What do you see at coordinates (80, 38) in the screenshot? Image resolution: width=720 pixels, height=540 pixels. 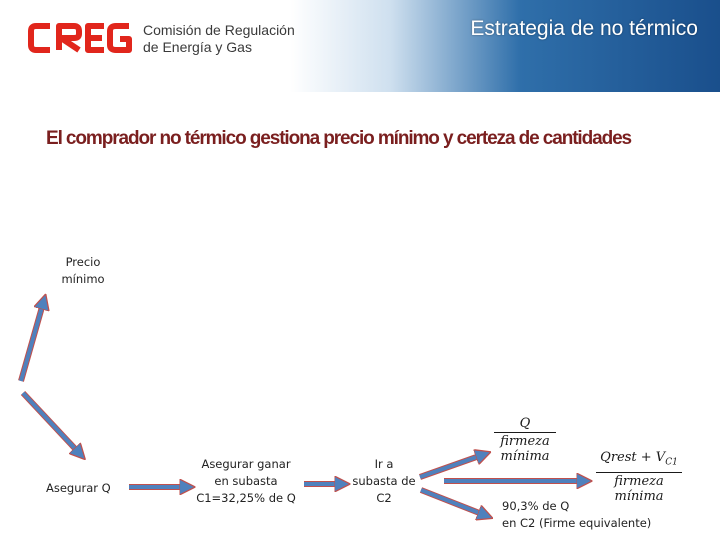 I see `creg-logo-icon` at bounding box center [80, 38].